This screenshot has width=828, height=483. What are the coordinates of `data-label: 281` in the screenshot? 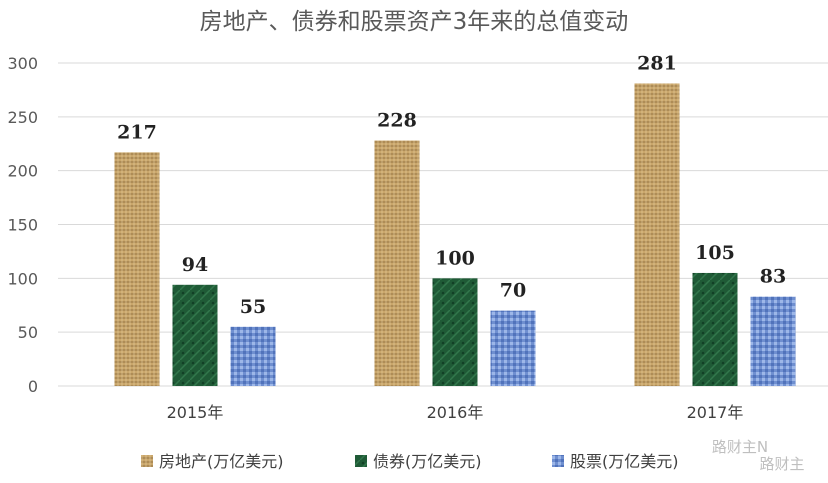 It's located at (657, 63).